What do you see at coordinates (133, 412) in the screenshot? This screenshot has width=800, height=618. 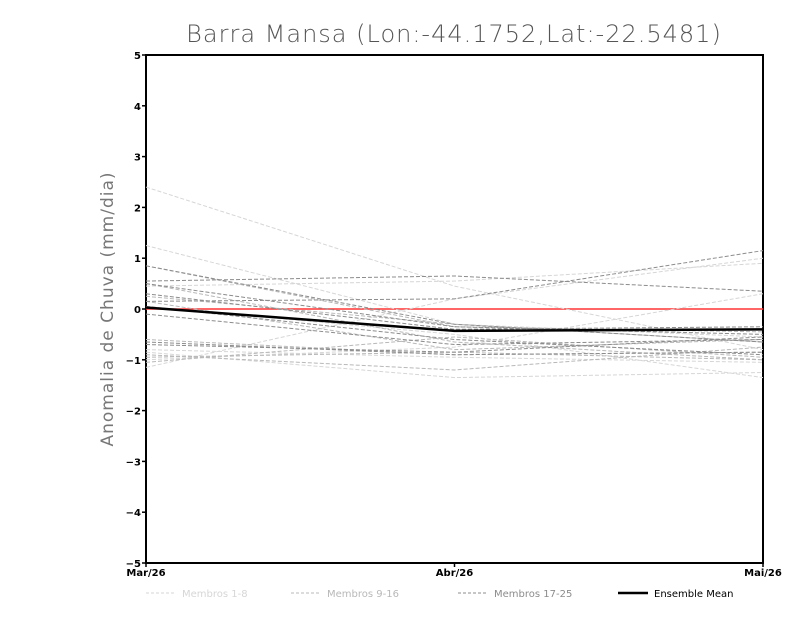 I see `y-tick-label: −2` at bounding box center [133, 412].